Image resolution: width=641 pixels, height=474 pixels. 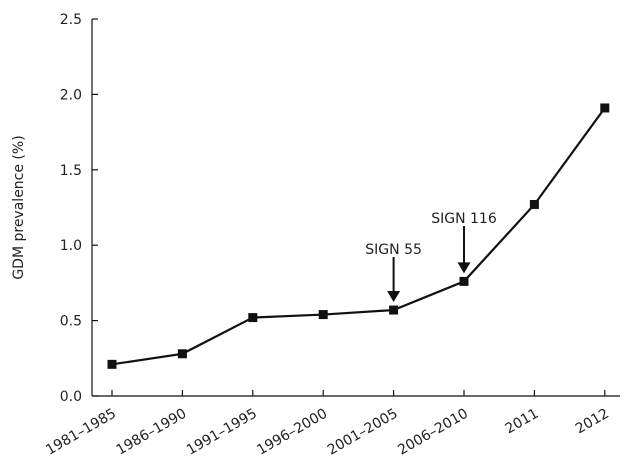 I want to click on x-tick-label: 2001–2005, so click(x=363, y=432).